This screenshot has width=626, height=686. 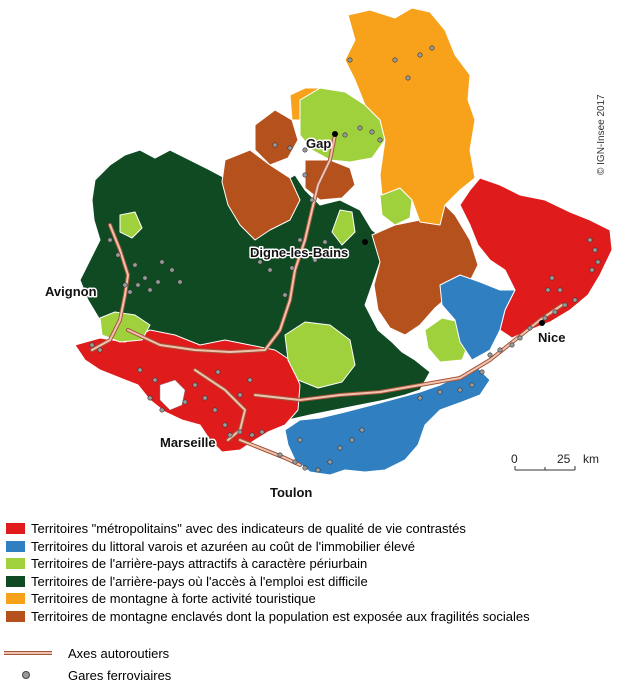 What do you see at coordinates (119, 653) in the screenshot?
I see `legend-roads-label: Axes autoroutiers` at bounding box center [119, 653].